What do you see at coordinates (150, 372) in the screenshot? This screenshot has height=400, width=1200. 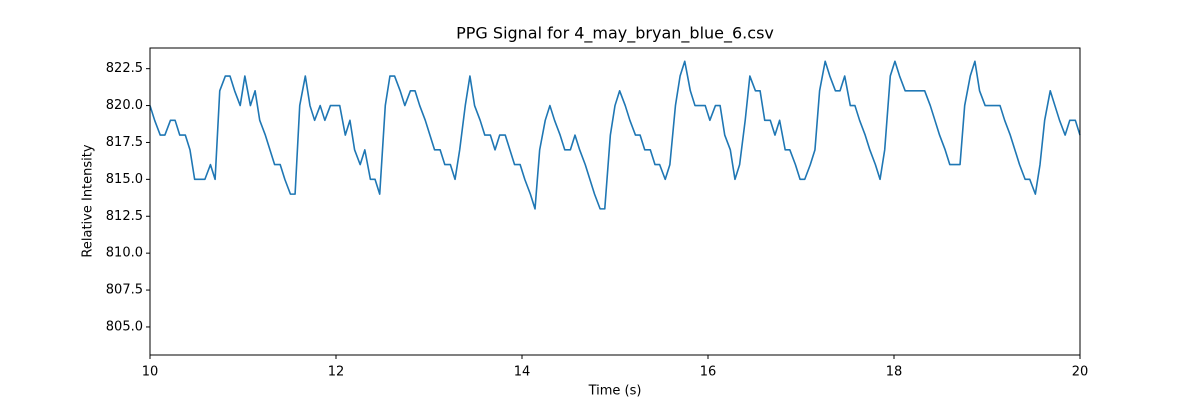 I see `x-tick-label: 10` at bounding box center [150, 372].